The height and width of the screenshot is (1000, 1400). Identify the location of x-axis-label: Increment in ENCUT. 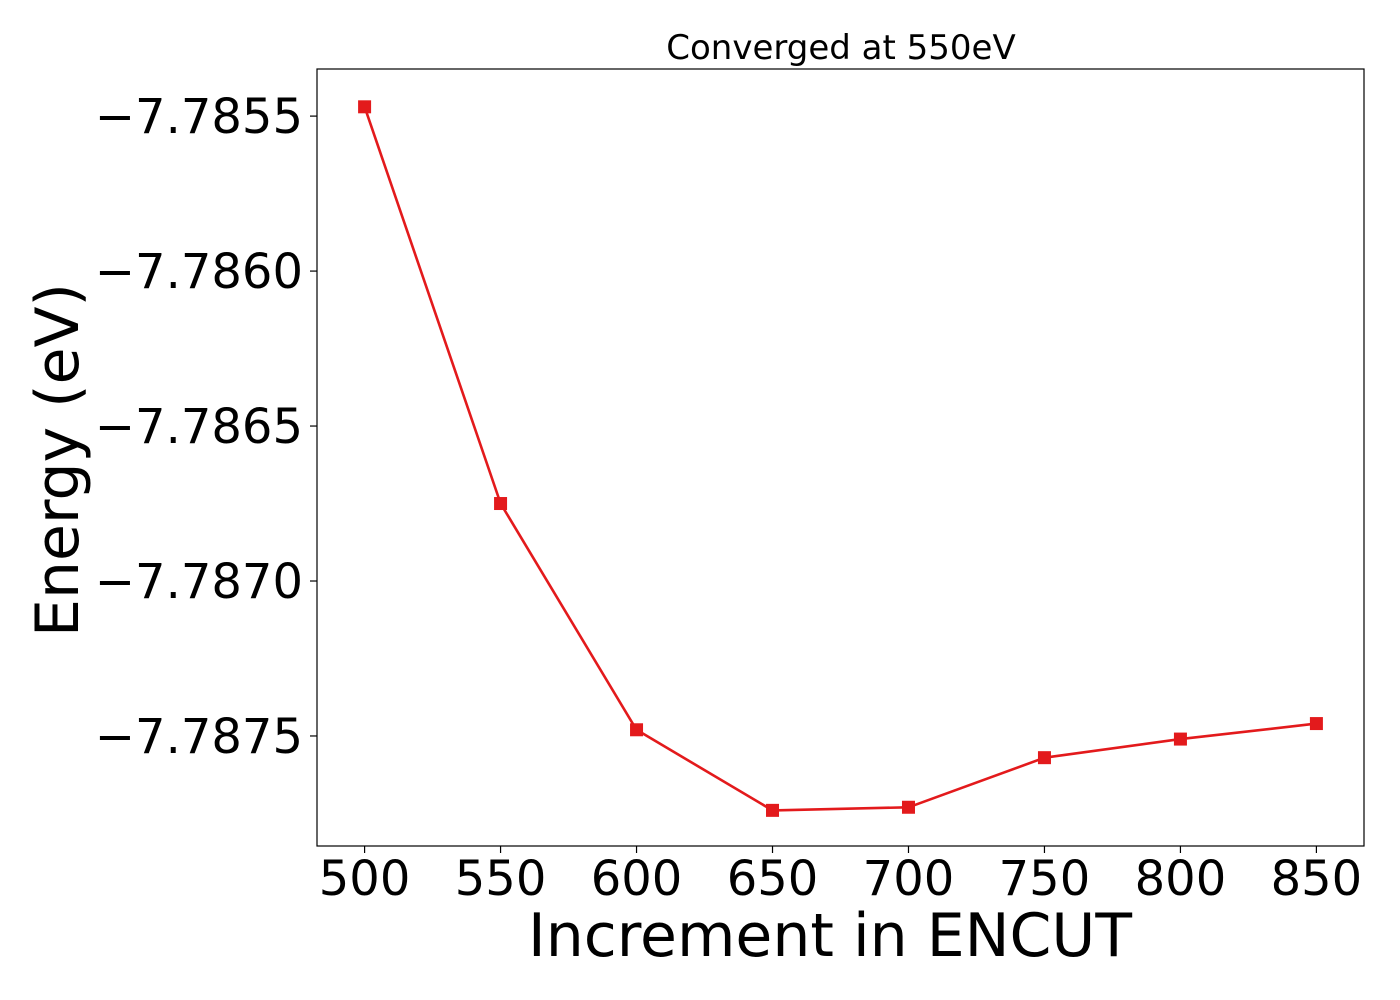
(830, 936).